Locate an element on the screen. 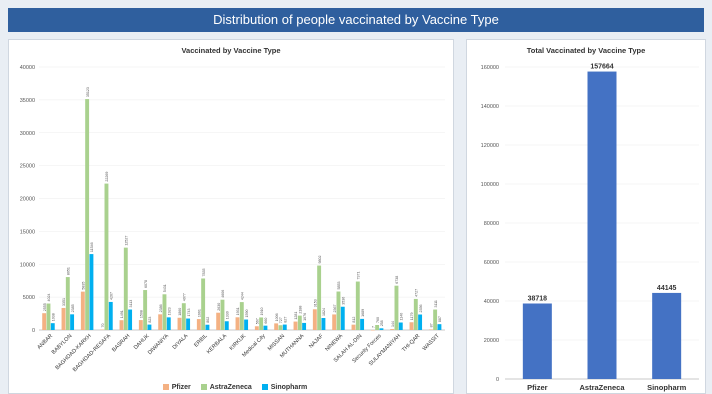  bar-pfizer-babylon is located at coordinates (63, 318).